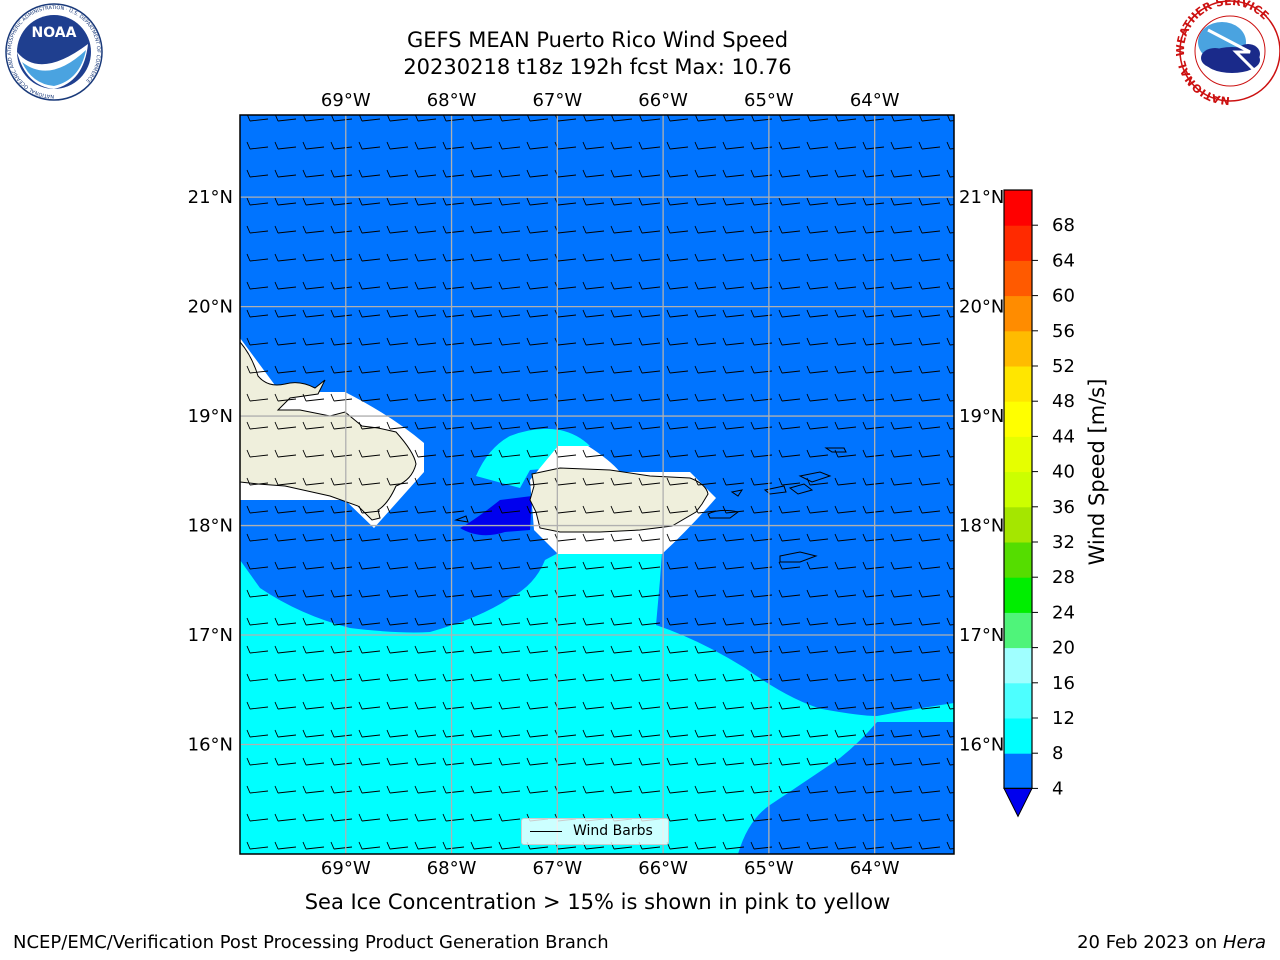 The height and width of the screenshot is (960, 1280). Describe the element at coordinates (546, 831) in the screenshot. I see `wind-barb-legend-swatch` at that location.